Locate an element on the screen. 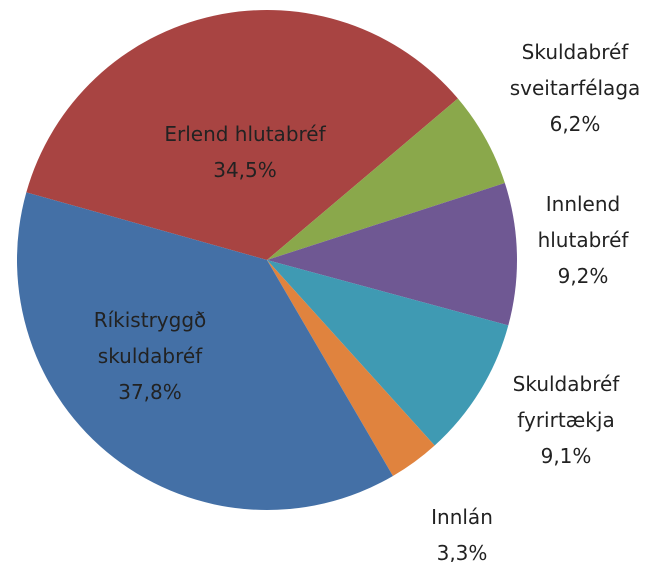  slice-label: Ríkistryggð skuldabréf 37,8% is located at coordinates (150, 356).